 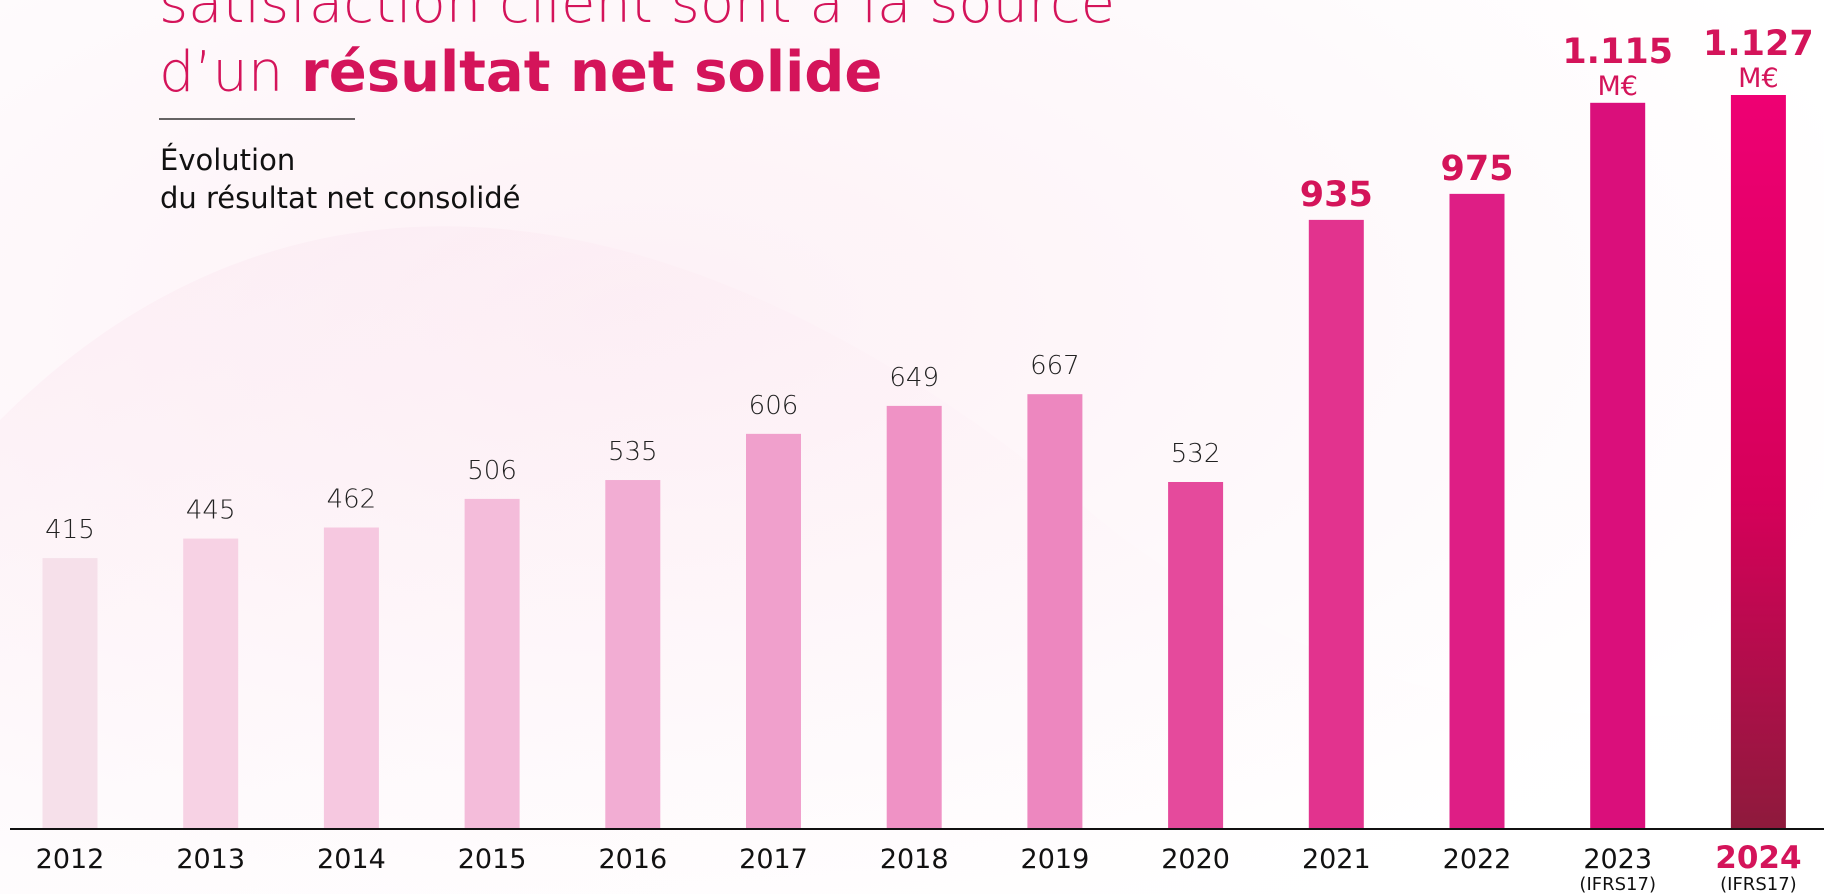 What do you see at coordinates (1476, 169) in the screenshot?
I see `value-label: 975` at bounding box center [1476, 169].